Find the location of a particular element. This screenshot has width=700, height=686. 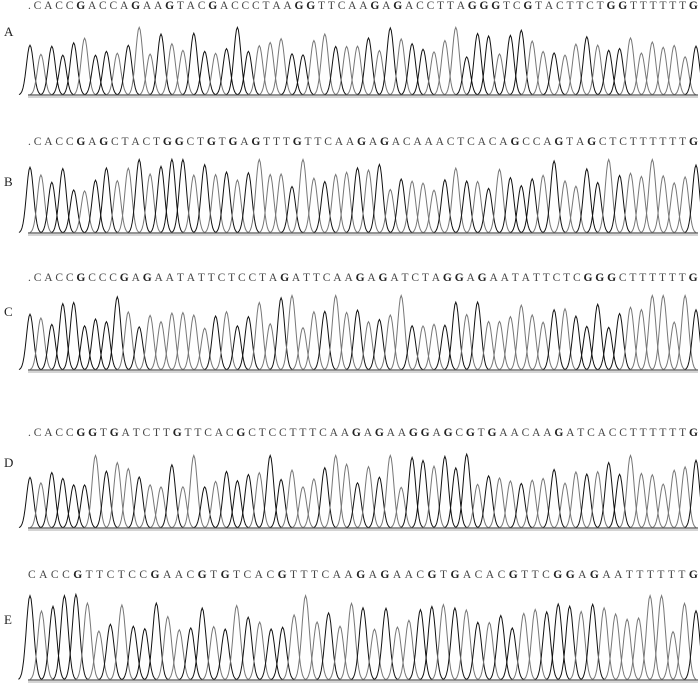

panel-label: D is located at coordinates (9, 462).